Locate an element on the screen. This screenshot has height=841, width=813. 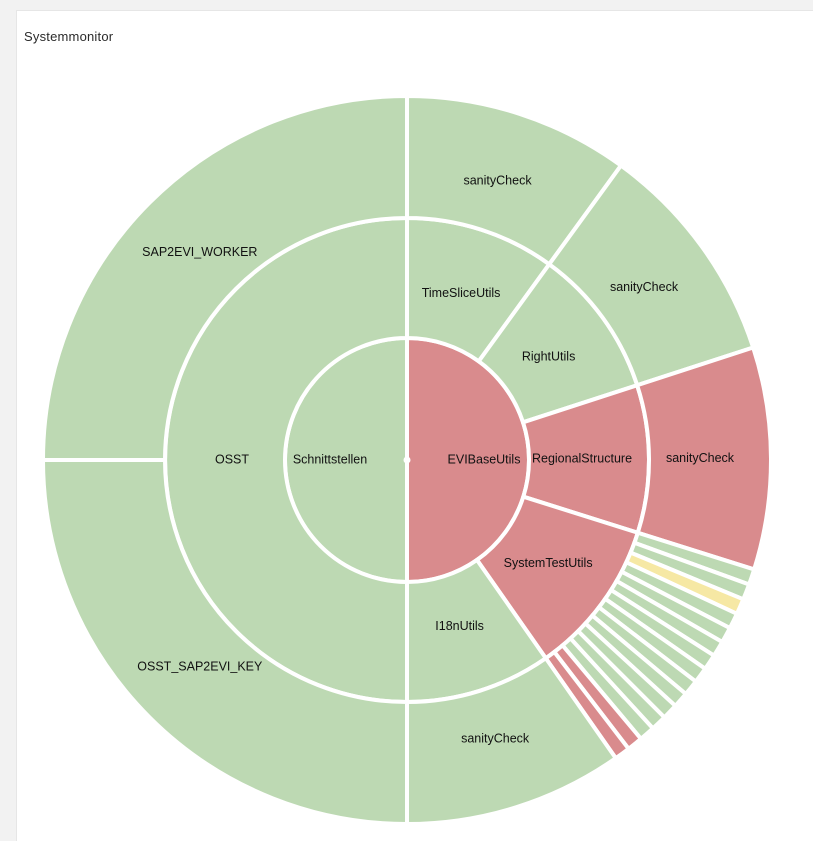
center-dot is located at coordinates (407, 460).